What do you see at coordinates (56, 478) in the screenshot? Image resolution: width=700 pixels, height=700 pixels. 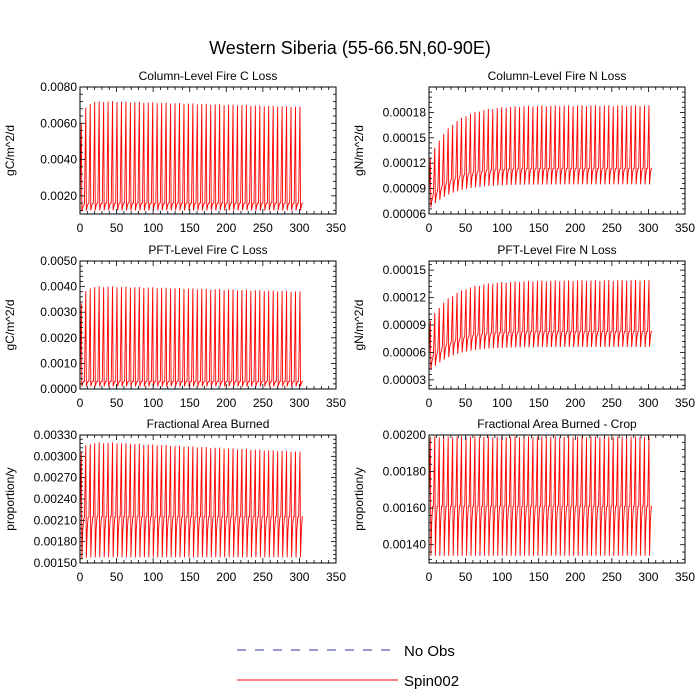 I see `y-tick-label: 0.00270` at bounding box center [56, 478].